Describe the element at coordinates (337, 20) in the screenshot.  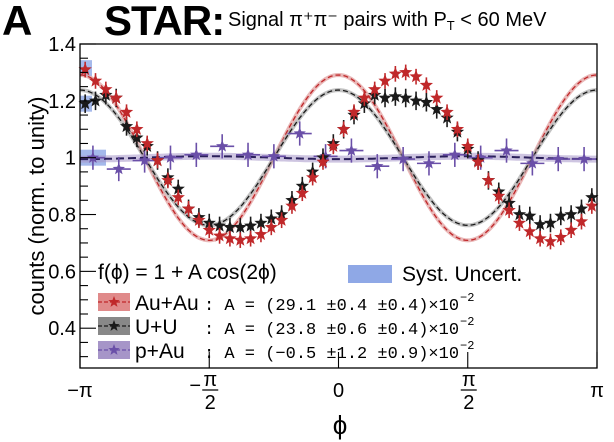
I see `subtitle-text: Signal π⁺π⁻ pairs with P` at that location.